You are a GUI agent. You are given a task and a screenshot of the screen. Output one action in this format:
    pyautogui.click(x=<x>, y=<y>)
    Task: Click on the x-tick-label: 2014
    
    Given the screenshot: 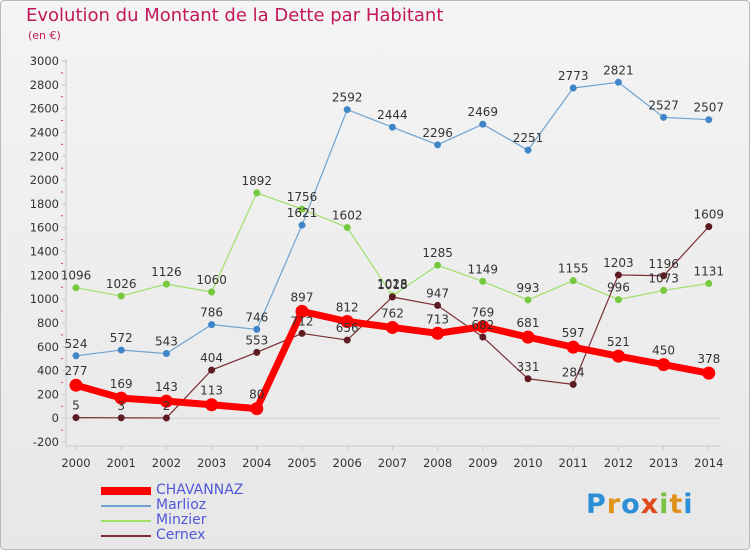 What is the action you would take?
    pyautogui.click(x=708, y=463)
    